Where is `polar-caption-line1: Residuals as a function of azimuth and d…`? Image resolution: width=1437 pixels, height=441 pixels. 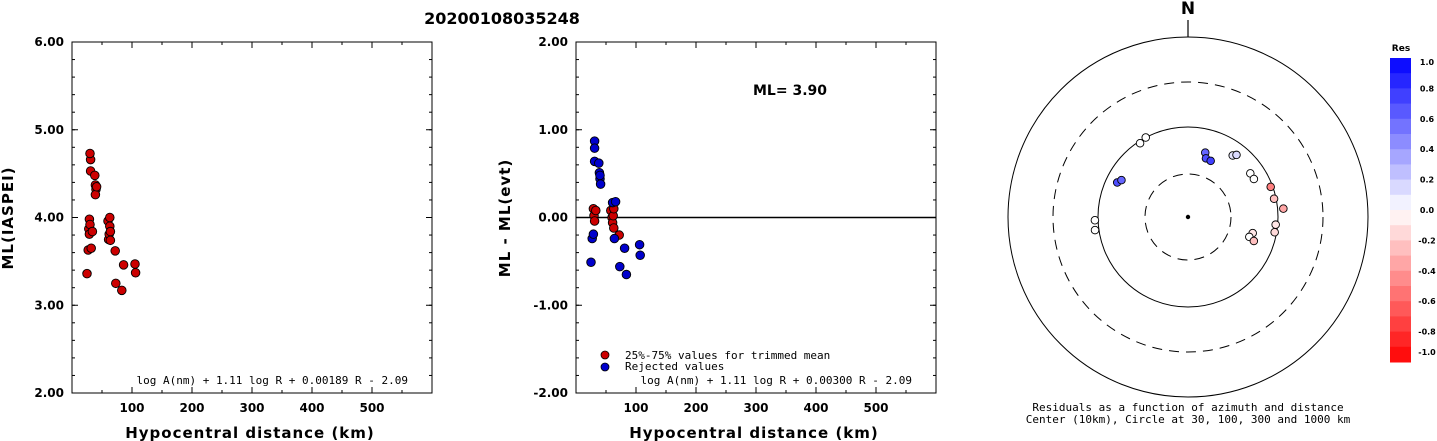
polar-caption-line1: Residuals as a function of azimuth and d… is located at coordinates (1187, 407).